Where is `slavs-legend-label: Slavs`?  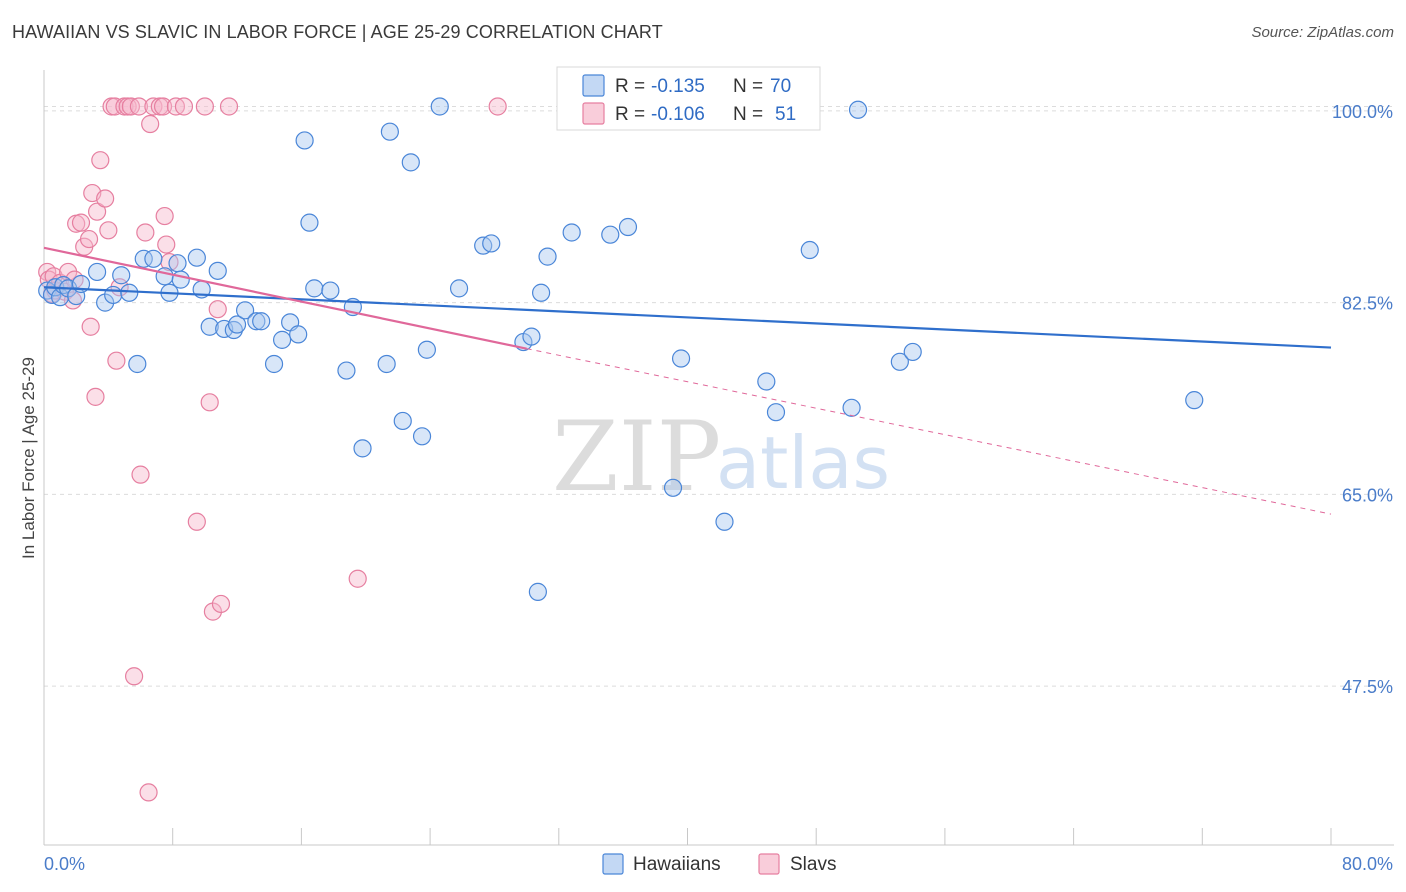 slavs-legend-label: Slavs is located at coordinates (813, 864).